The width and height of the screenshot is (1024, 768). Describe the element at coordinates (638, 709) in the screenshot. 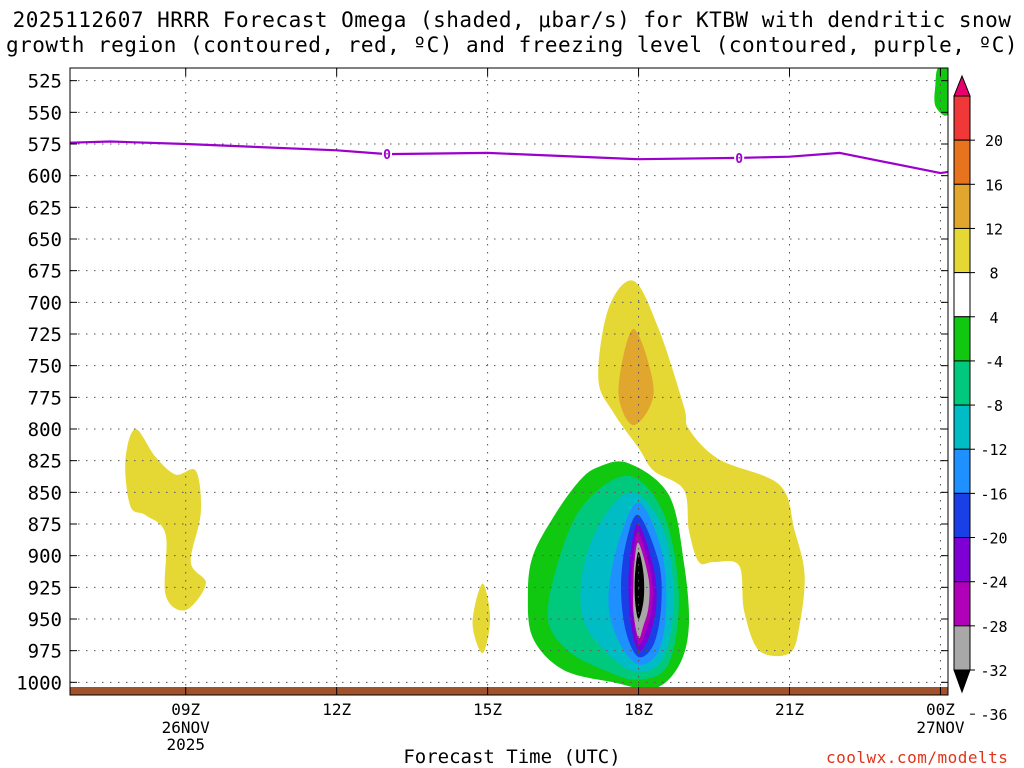

I see `x-tick-label: 18Z` at that location.